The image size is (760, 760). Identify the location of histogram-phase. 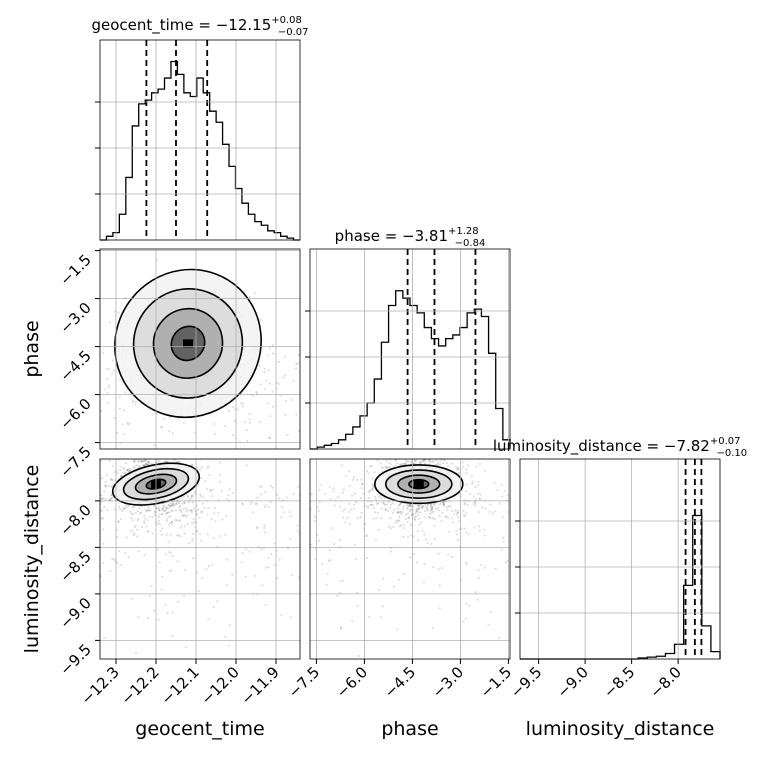
(410, 349).